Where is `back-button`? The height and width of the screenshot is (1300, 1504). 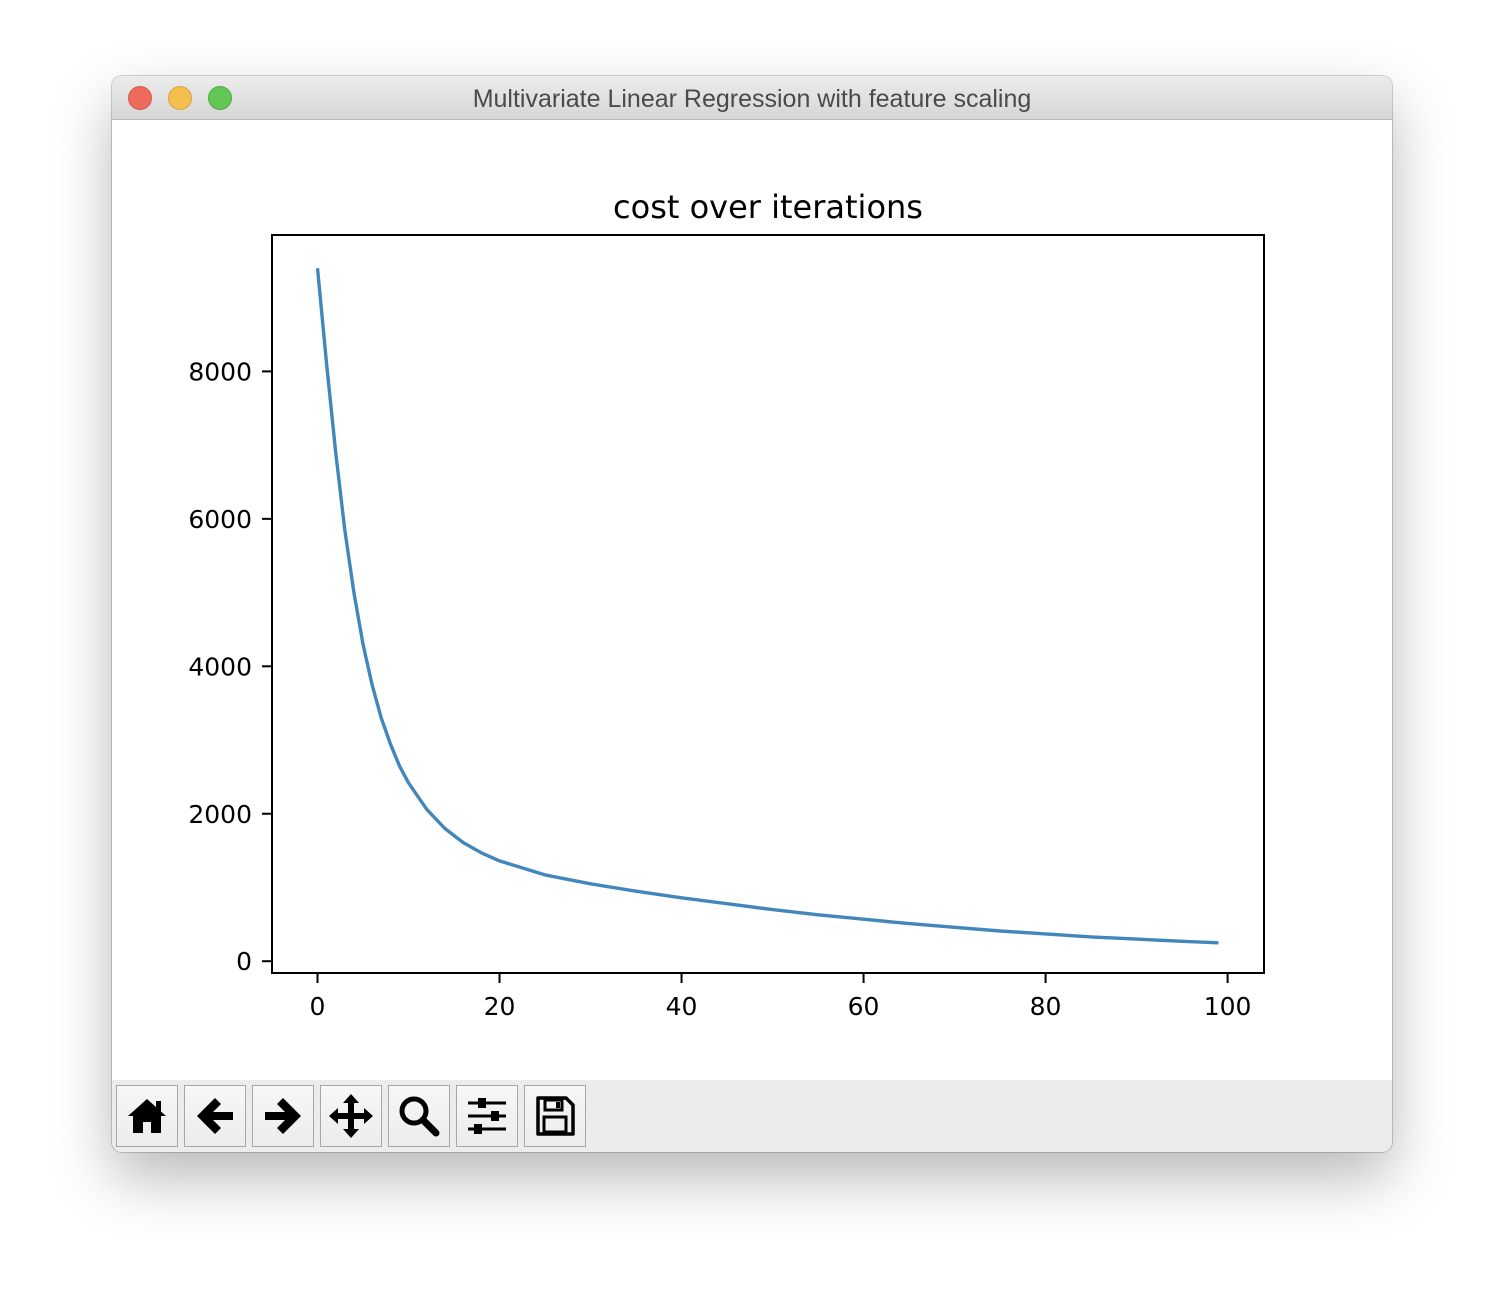
back-button is located at coordinates (215, 1116).